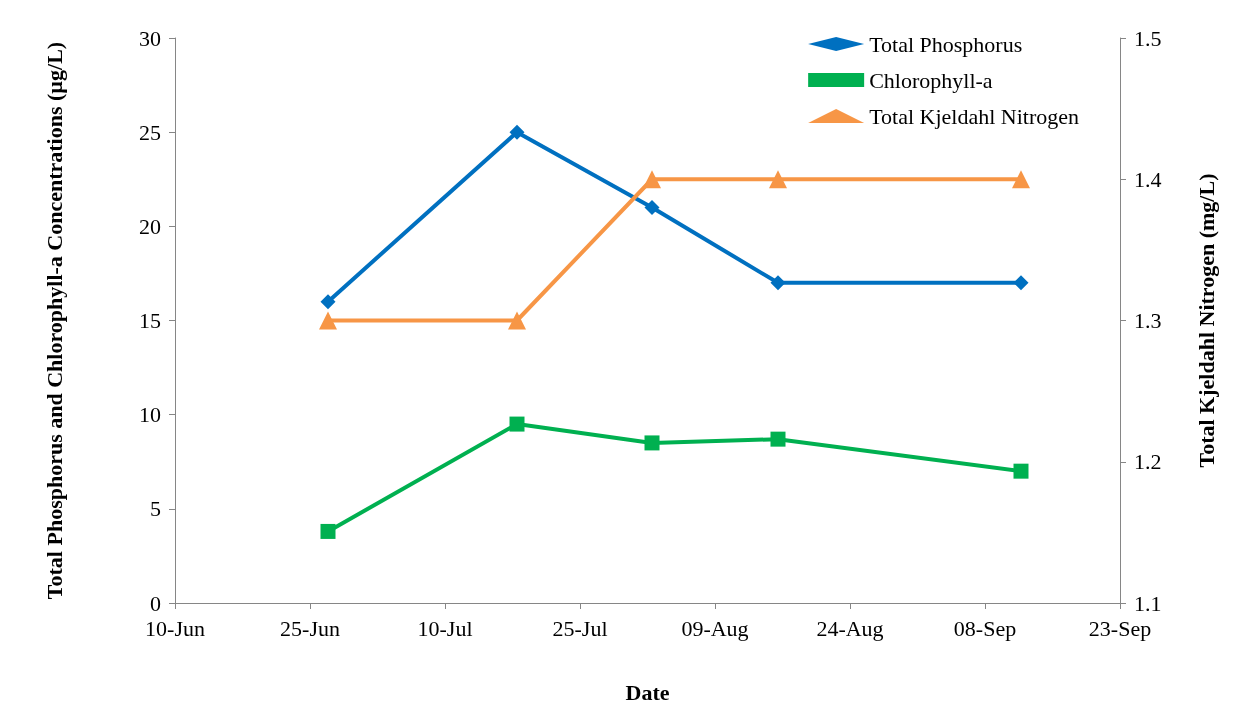 Image resolution: width=1256 pixels, height=715 pixels. I want to click on y2-tick-label: 1.1, so click(1148, 603).